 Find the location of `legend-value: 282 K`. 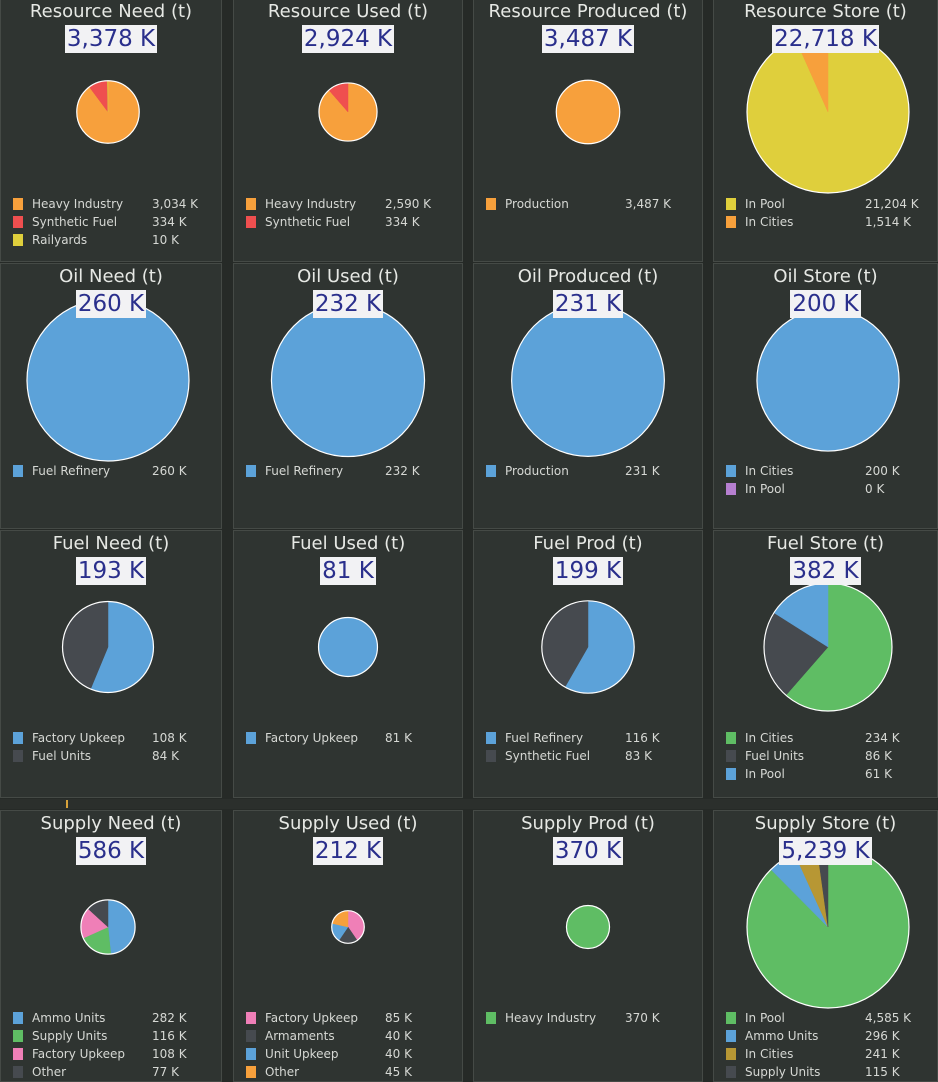

legend-value: 282 K is located at coordinates (169, 1018).